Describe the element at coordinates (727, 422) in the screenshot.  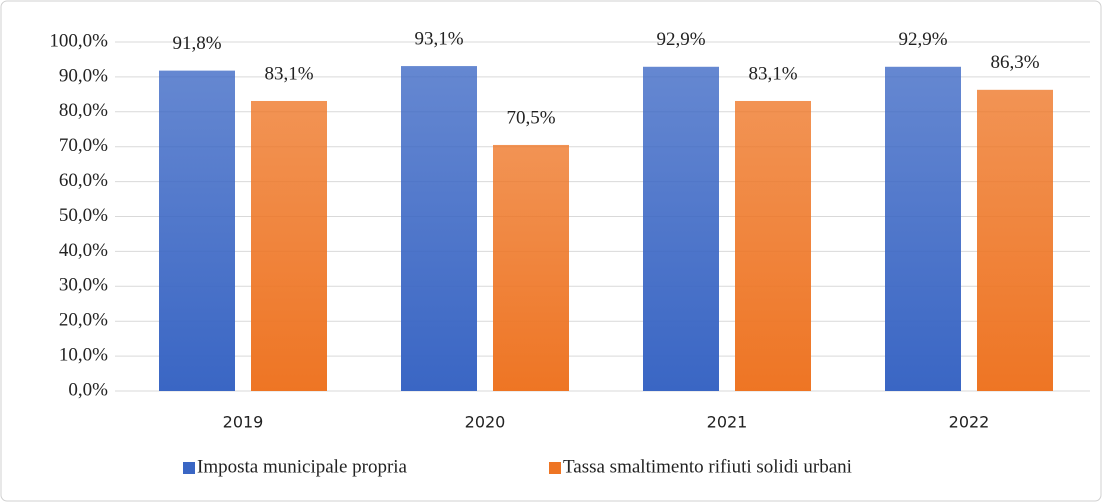
I see `x-tick-label: 2021` at that location.